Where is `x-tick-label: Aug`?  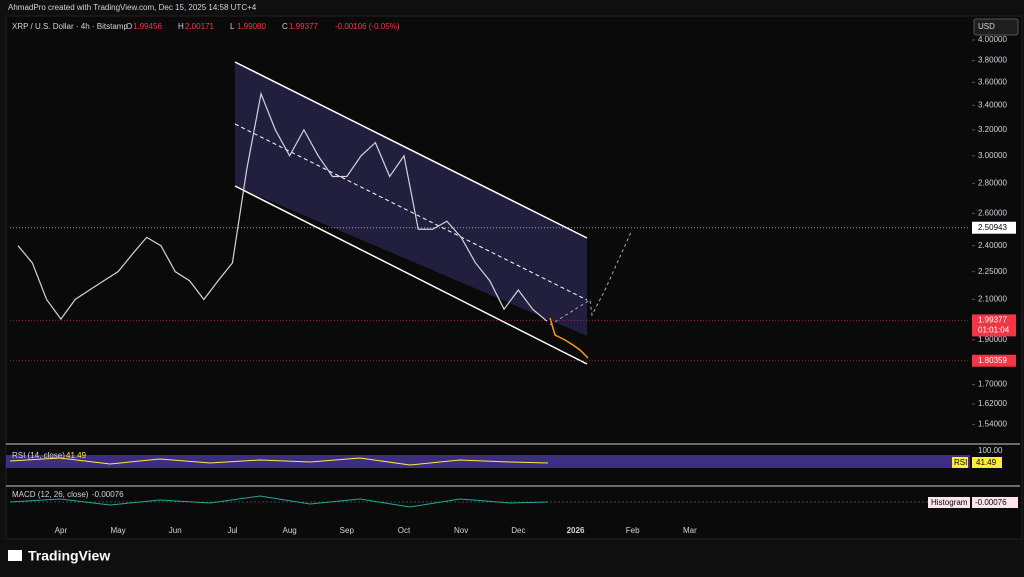 x-tick-label: Aug is located at coordinates (289, 530).